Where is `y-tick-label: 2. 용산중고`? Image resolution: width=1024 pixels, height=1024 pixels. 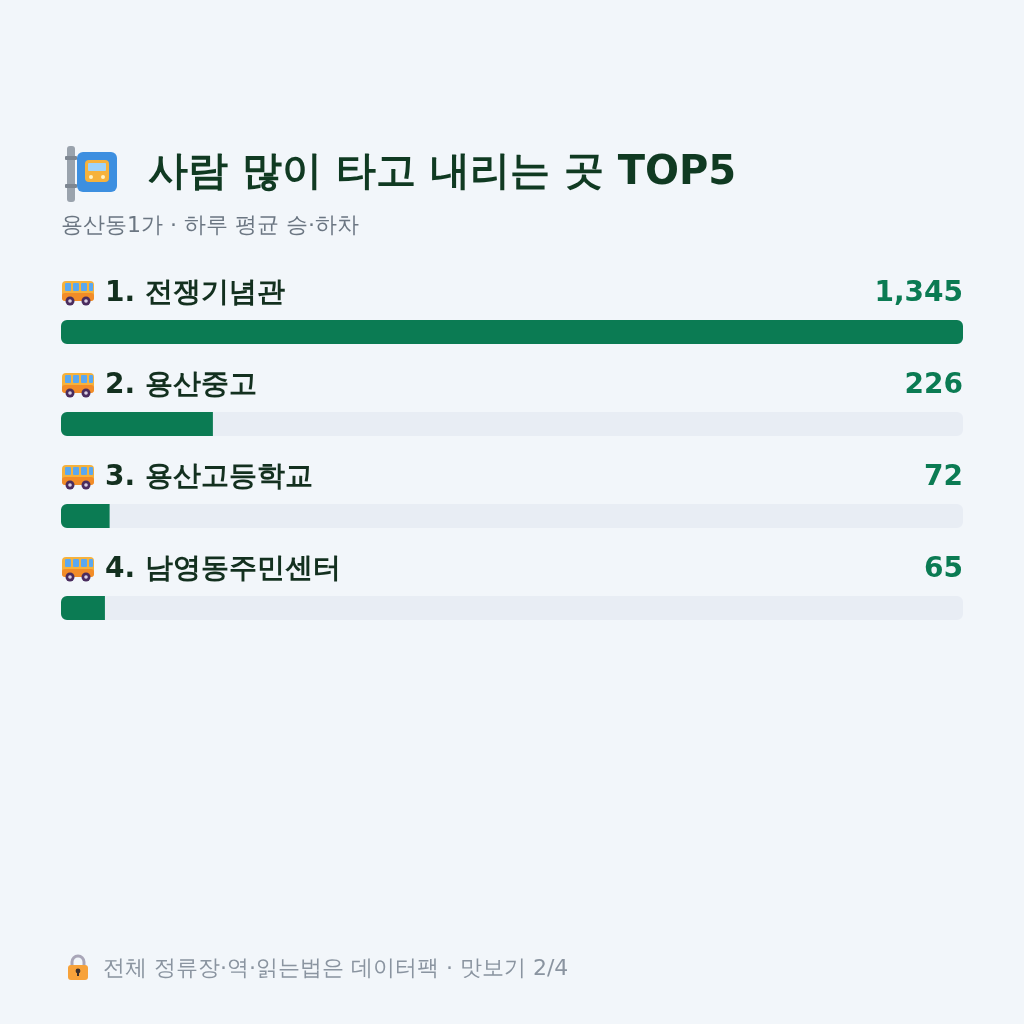 y-tick-label: 2. 용산중고 is located at coordinates (181, 384).